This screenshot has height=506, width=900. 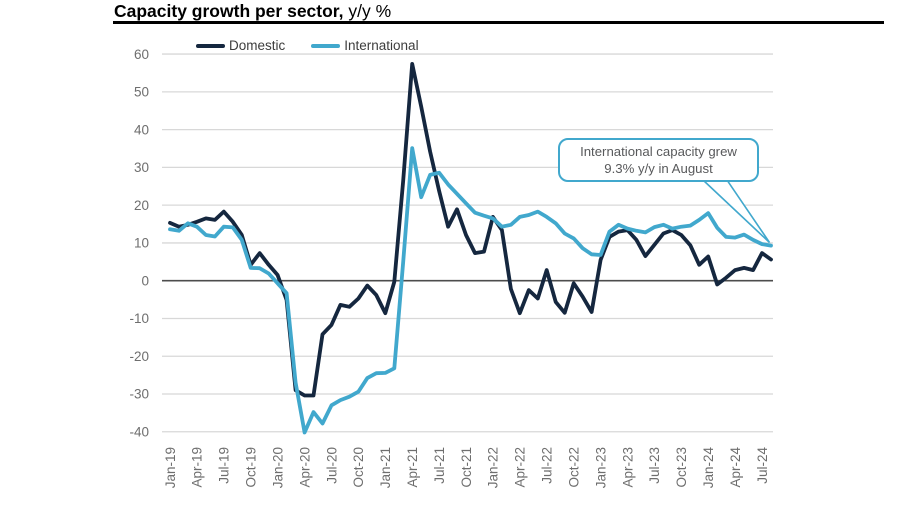 What do you see at coordinates (735, 467) in the screenshot?
I see `x-tick-label: Apr-24` at bounding box center [735, 467].